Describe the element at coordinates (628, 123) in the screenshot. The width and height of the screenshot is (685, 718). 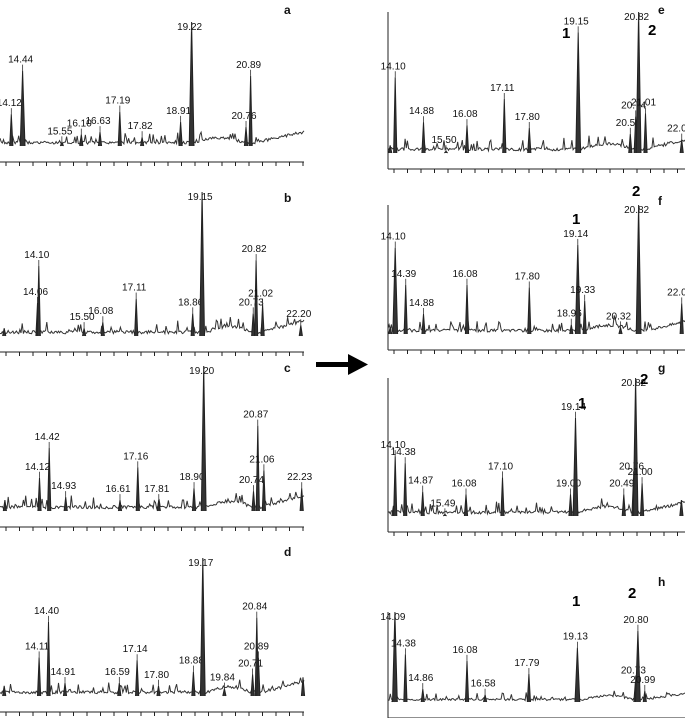
I see `retention-time-label: 20.59` at that location.